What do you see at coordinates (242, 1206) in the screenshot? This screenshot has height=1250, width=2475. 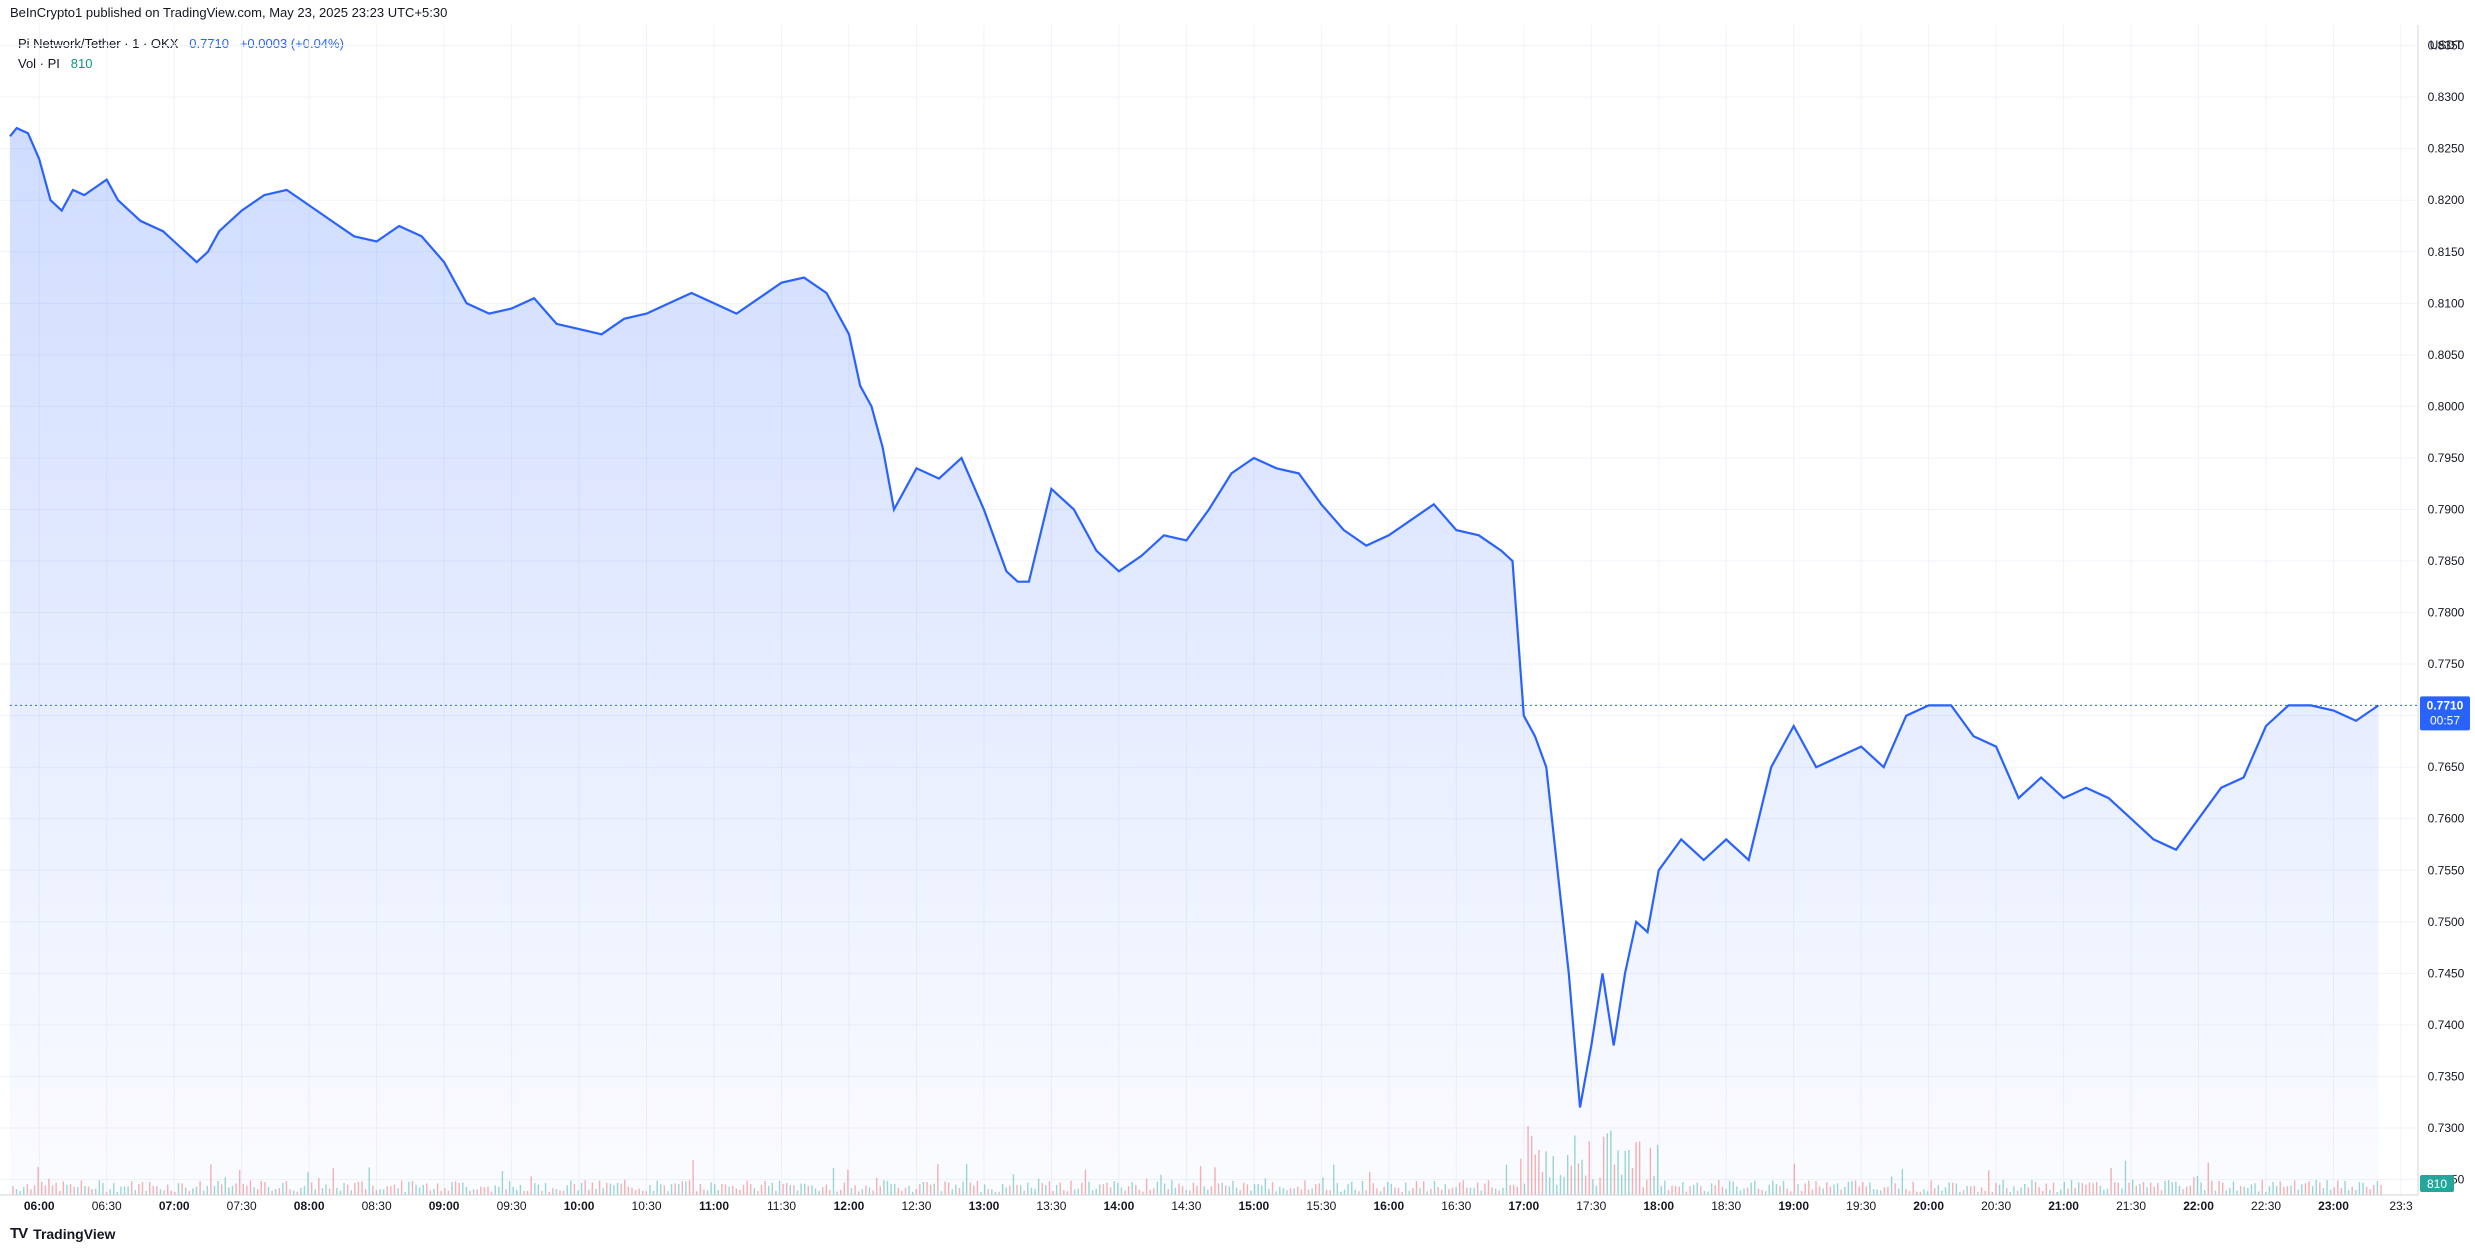 I see `x-tick-label: 07:30` at bounding box center [242, 1206].